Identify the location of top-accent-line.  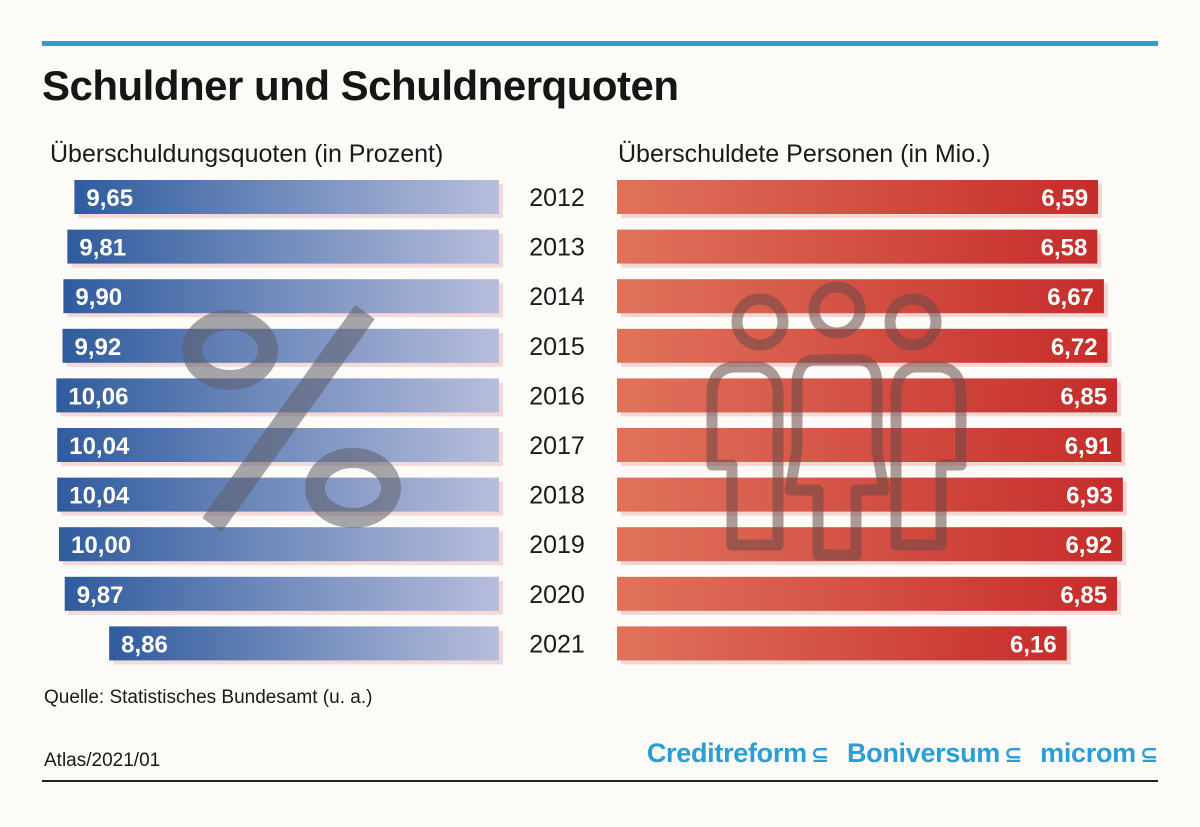
(600, 43).